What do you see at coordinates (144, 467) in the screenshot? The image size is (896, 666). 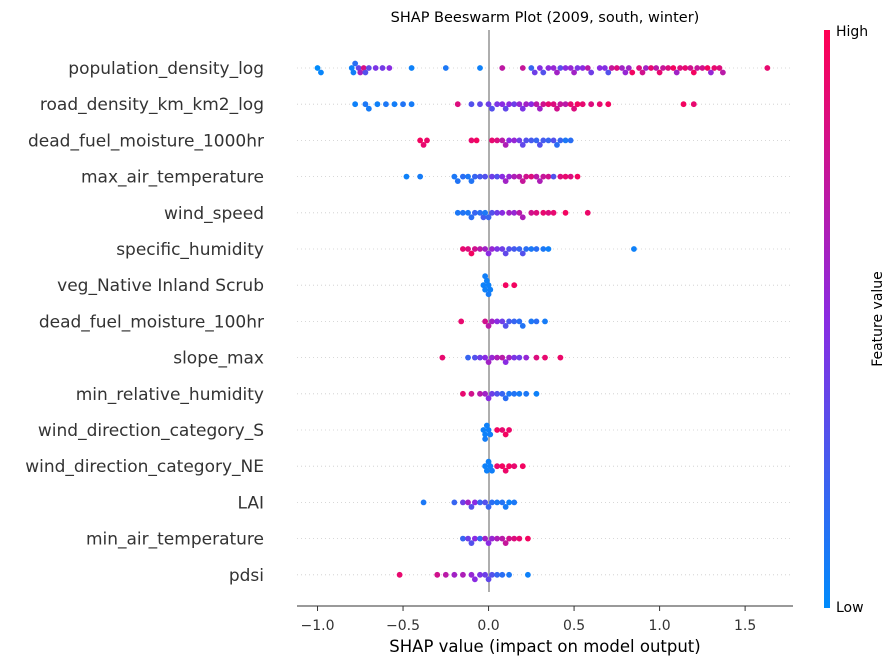 I see `feature-label: wind_direction_category_NE` at bounding box center [144, 467].